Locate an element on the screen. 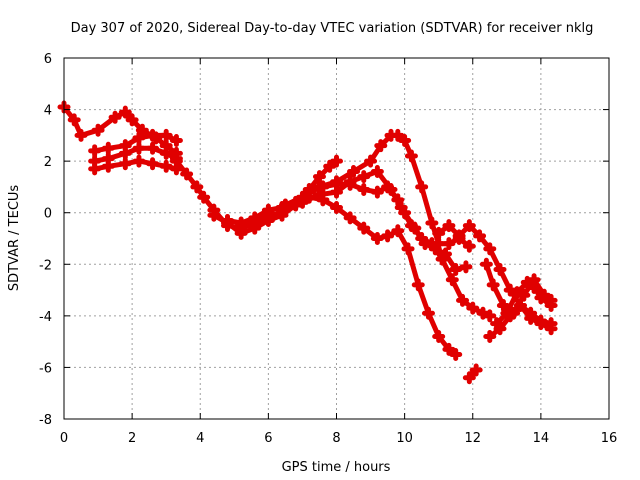 This screenshot has height=480, width=640. y-tick-label: -6 is located at coordinates (45, 368).